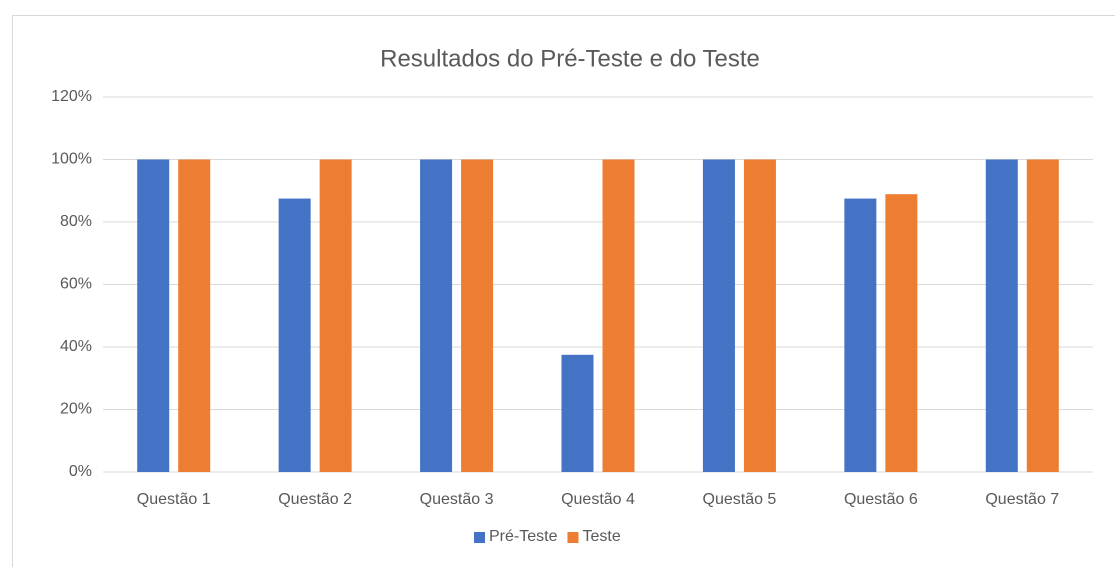  What do you see at coordinates (71, 159) in the screenshot?
I see `y-tick-label: 100%` at bounding box center [71, 159].